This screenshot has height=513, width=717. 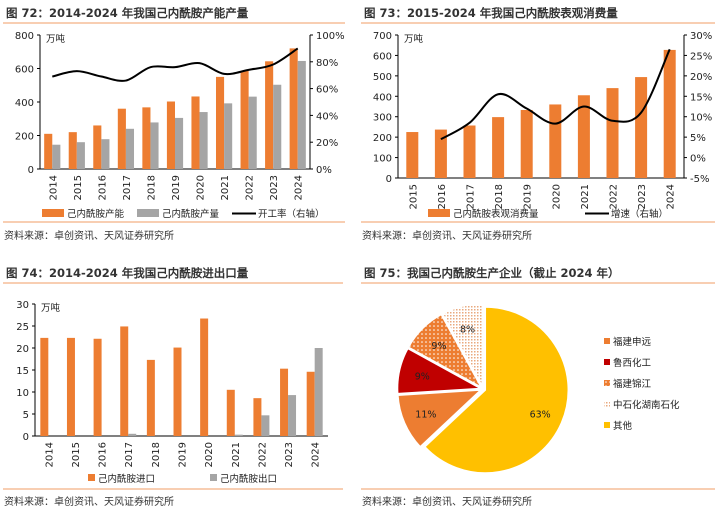 I want to click on line-开工率（右轴）, so click(x=175, y=64).